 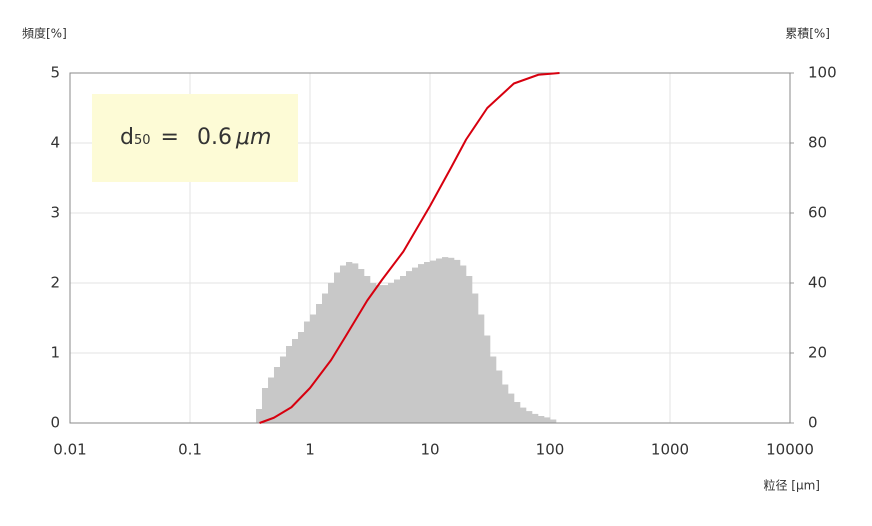 I want to click on x-tick-label: 1000, so click(x=670, y=450).